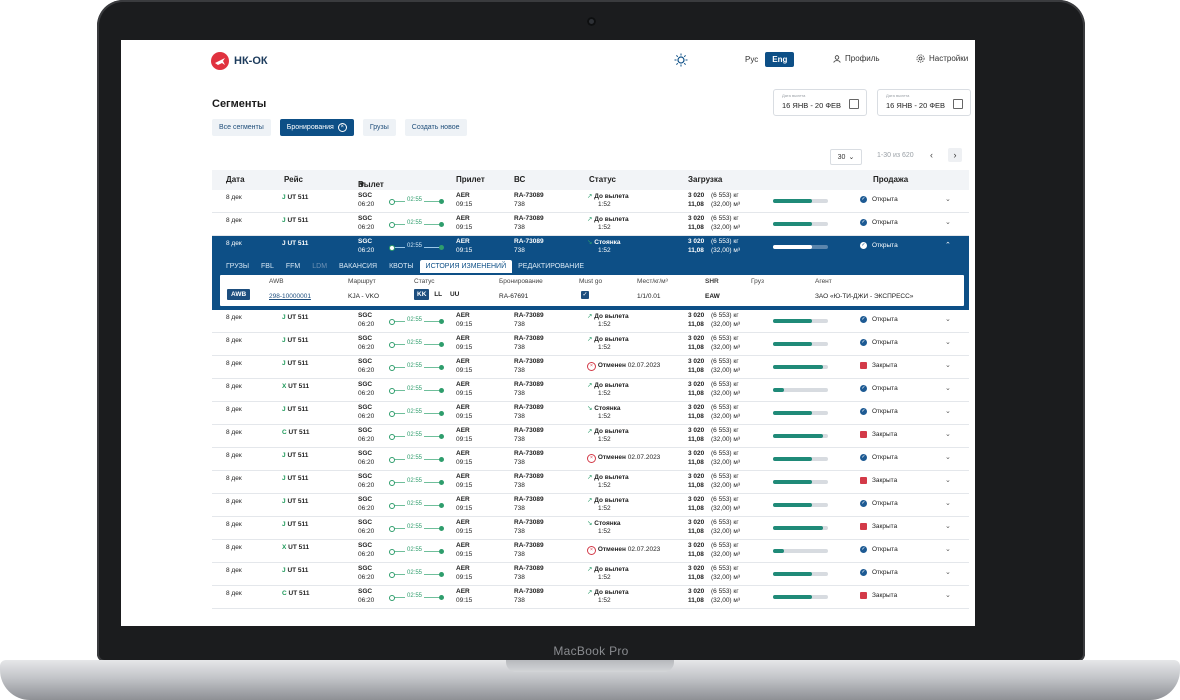 Image resolution: width=1180 pixels, height=700 pixels. Describe the element at coordinates (780, 59) in the screenshot. I see `lang-en-button: Eng` at that location.